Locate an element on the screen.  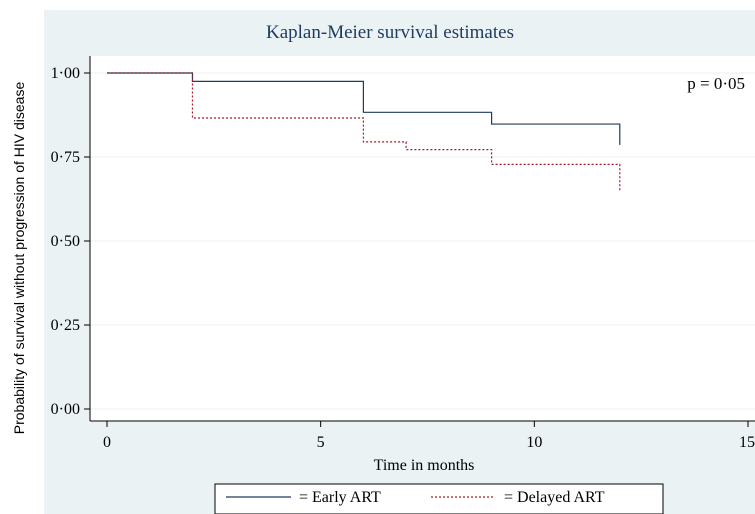
legend-label-delayed-art: = Delayed ART is located at coordinates (554, 497).